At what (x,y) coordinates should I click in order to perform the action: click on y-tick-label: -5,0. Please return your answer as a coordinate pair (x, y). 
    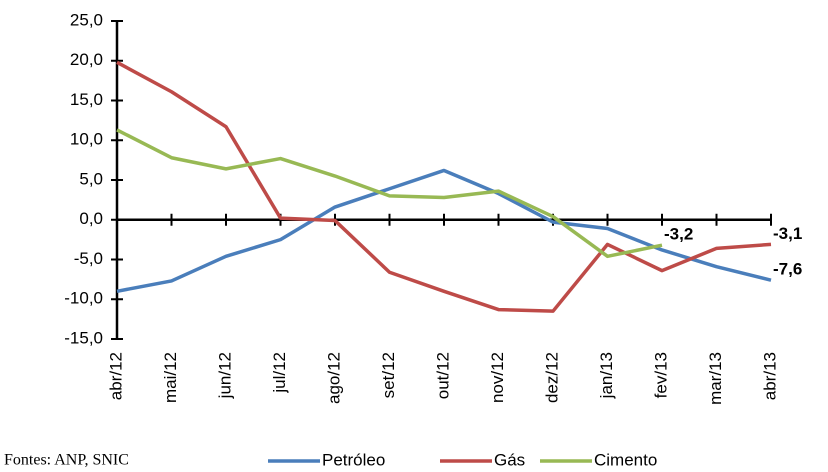
    Looking at the image, I should click on (88, 258).